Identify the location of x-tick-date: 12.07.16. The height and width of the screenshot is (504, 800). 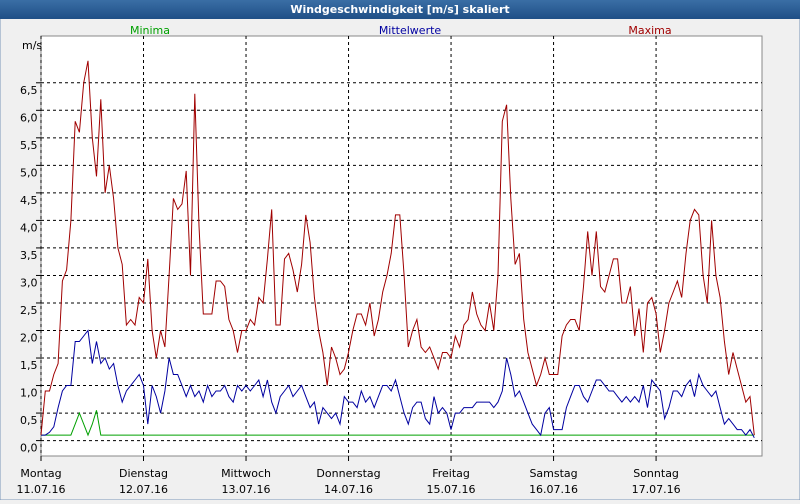
(143, 489).